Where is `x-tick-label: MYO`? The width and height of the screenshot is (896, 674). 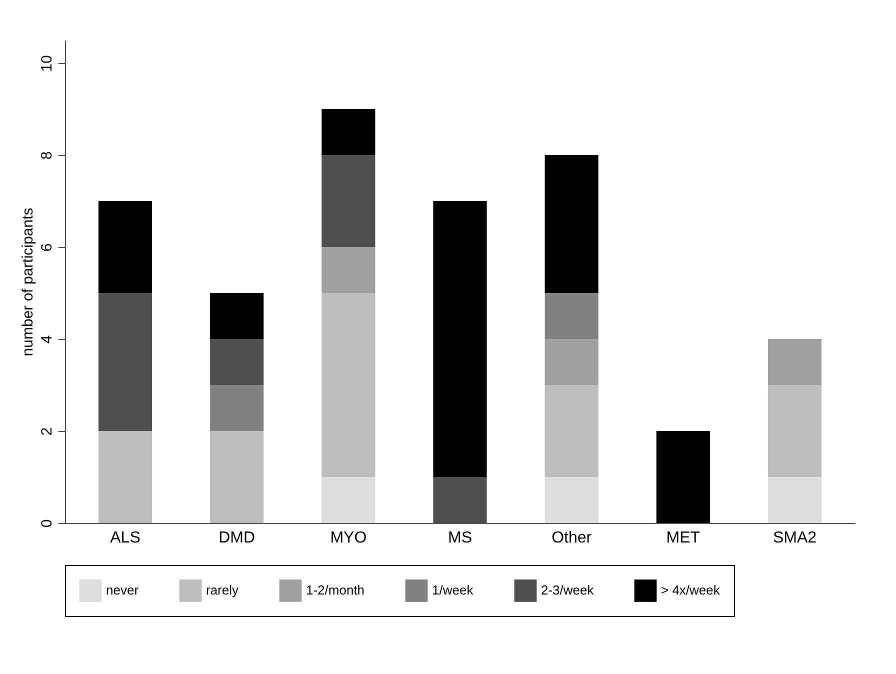 x-tick-label: MYO is located at coordinates (348, 538).